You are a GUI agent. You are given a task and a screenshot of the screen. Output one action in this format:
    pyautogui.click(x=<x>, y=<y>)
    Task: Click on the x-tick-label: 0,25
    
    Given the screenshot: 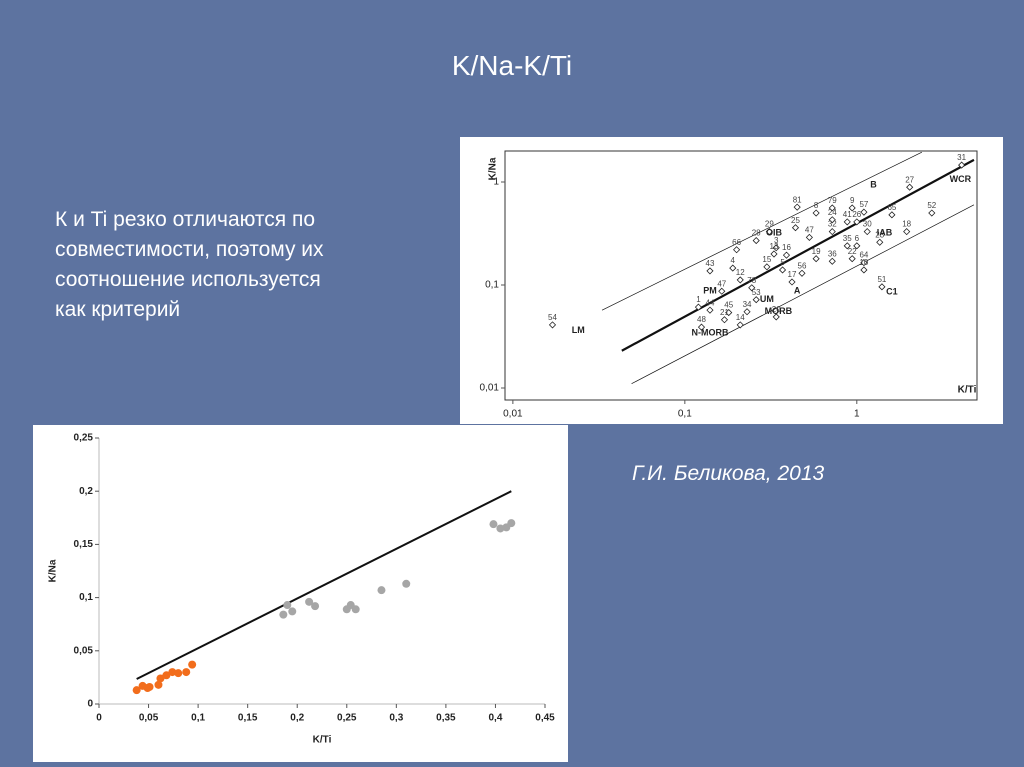 What is the action you would take?
    pyautogui.click(x=347, y=718)
    